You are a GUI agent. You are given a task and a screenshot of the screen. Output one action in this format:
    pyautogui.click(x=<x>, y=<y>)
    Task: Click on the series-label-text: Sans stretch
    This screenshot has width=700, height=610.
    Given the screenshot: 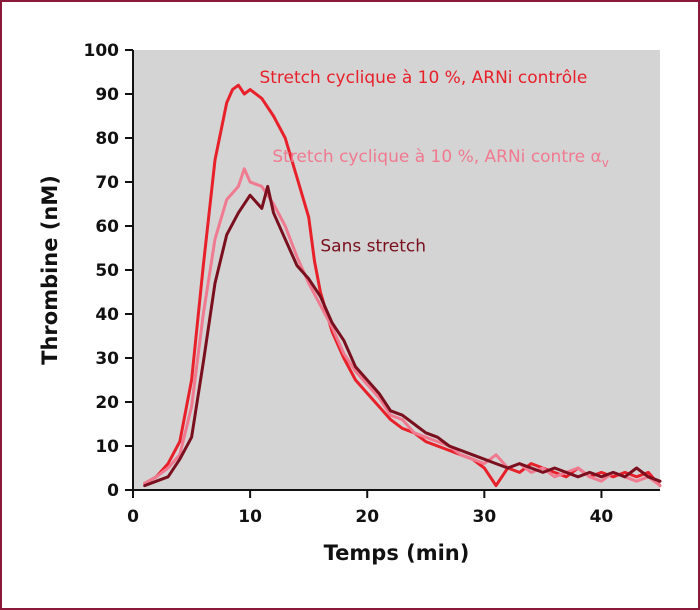 What is the action you would take?
    pyautogui.click(x=373, y=247)
    